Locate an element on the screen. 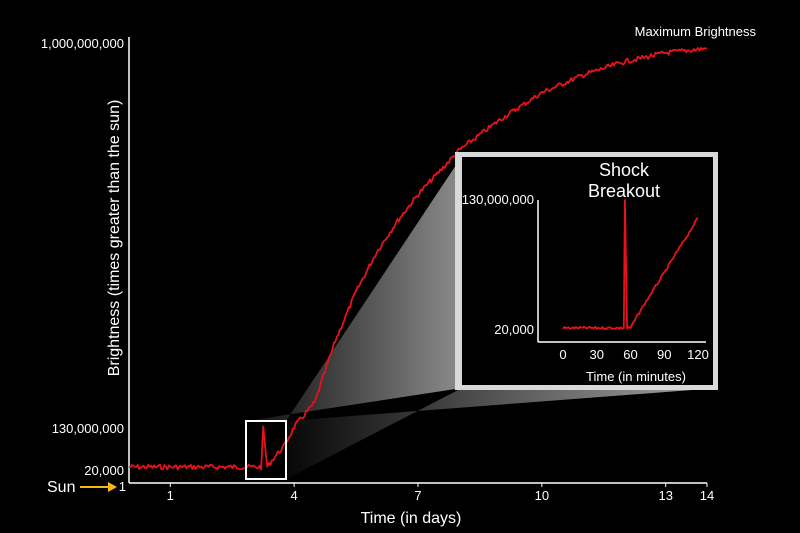  y-tick-label: 20,000 is located at coordinates (104, 470).